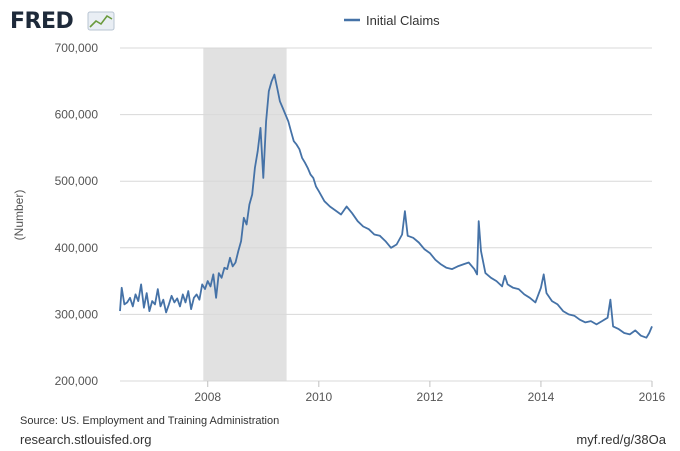  I want to click on y-tick-label: 400,000, so click(77, 248).